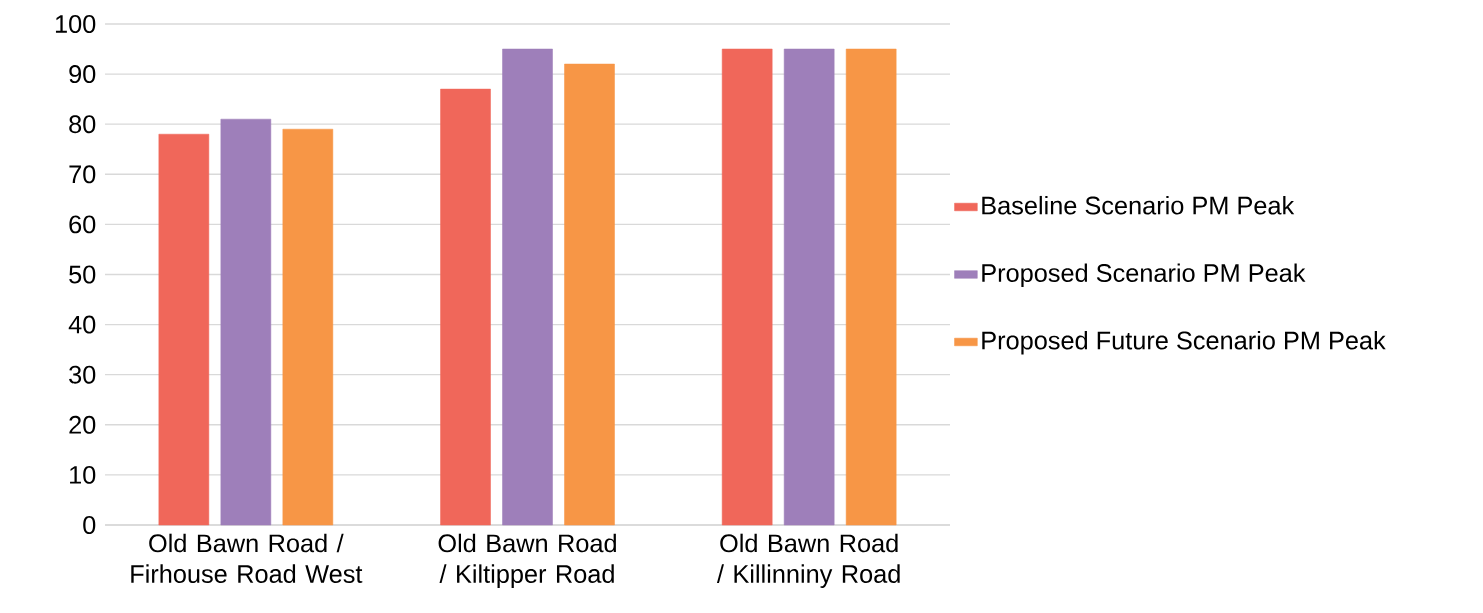 This screenshot has width=1483, height=613. I want to click on y-tick-label: 70, so click(82, 174).